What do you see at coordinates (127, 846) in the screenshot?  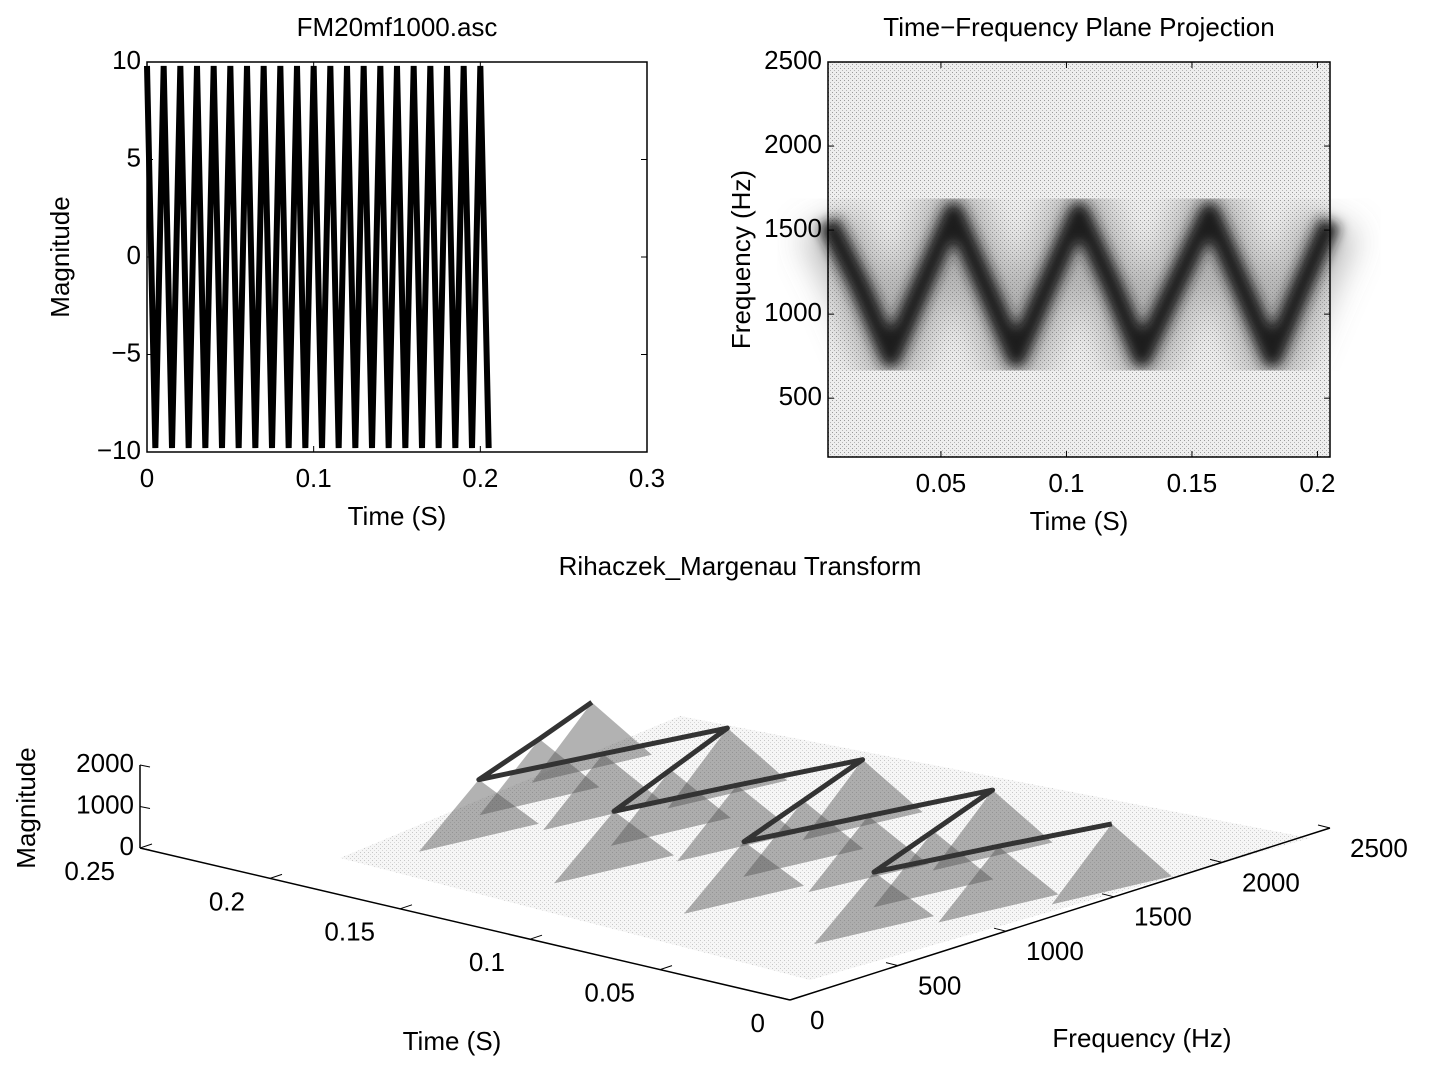 I see `z-tick-label: 0` at bounding box center [127, 846].